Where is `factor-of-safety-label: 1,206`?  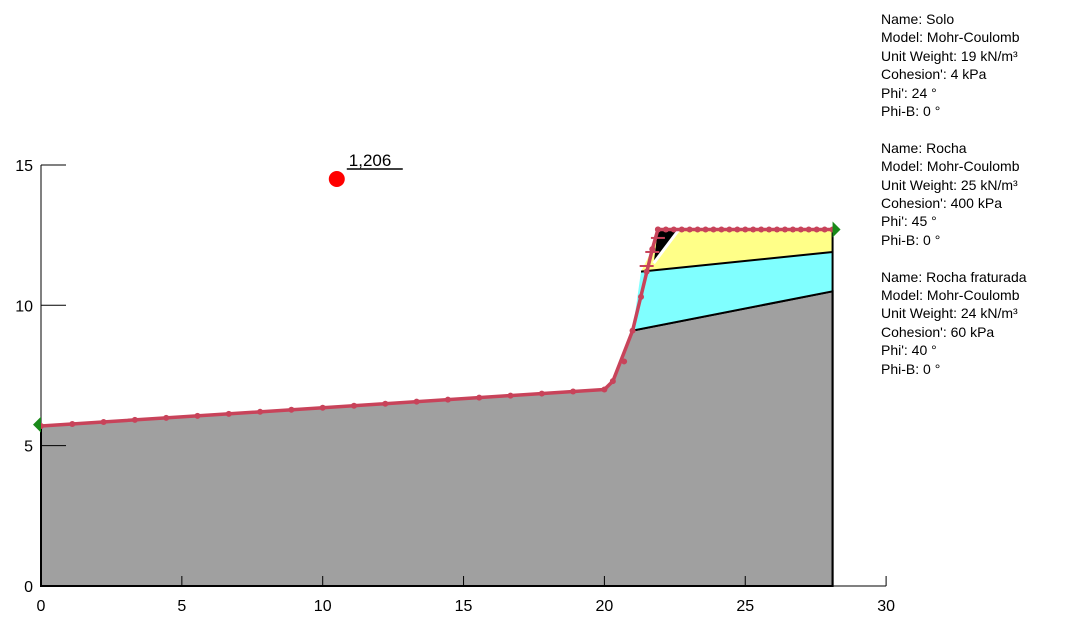
factor-of-safety-label: 1,206 is located at coordinates (370, 160).